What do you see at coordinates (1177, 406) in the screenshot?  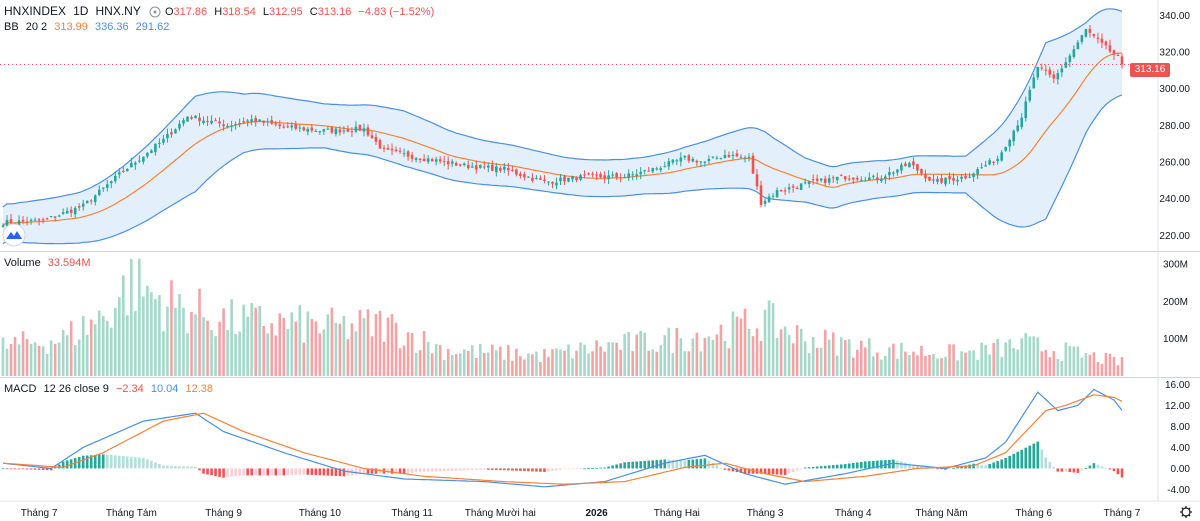 I see `macd-tick-label: 12.00` at bounding box center [1177, 406].